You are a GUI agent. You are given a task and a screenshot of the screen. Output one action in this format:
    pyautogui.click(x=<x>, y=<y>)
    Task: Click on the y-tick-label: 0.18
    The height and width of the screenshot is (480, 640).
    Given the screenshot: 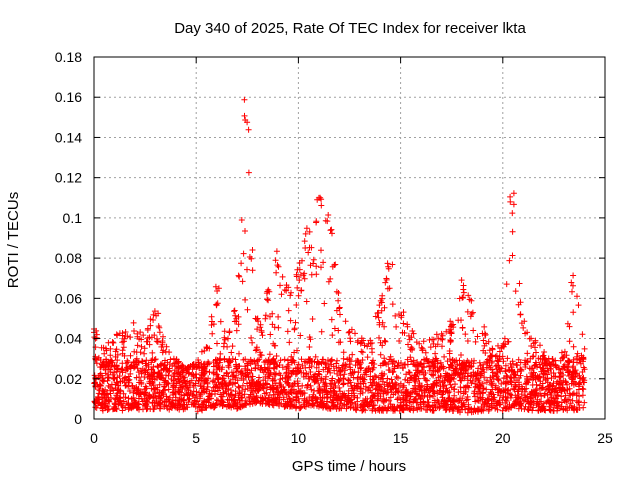 What is the action you would take?
    pyautogui.click(x=68, y=57)
    